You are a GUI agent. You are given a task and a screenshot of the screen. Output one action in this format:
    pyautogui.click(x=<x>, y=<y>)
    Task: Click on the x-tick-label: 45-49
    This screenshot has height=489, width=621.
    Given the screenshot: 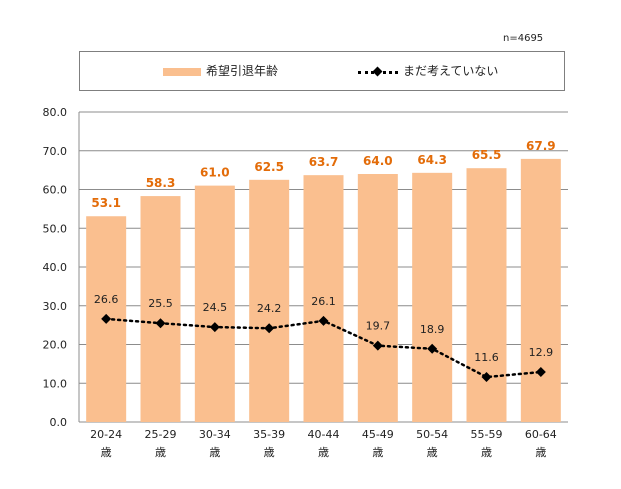 What is the action you would take?
    pyautogui.click(x=378, y=434)
    